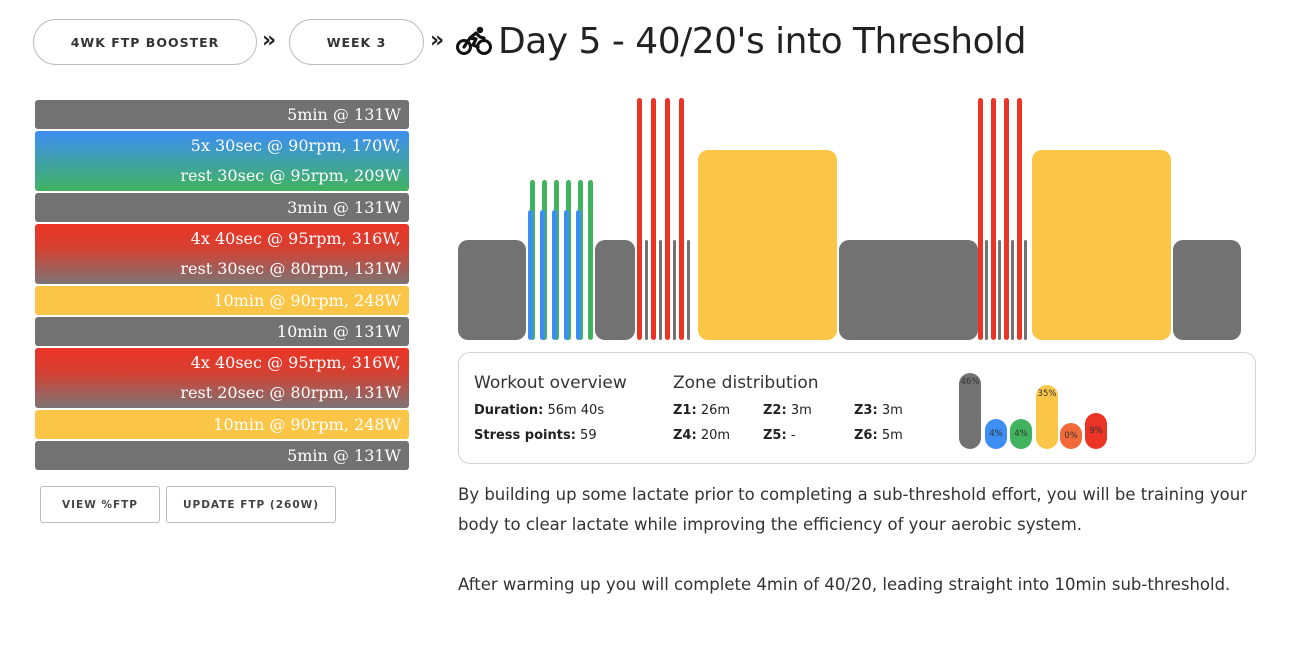 Image resolution: width=1299 pixels, height=661 pixels. I want to click on breadcrumb-program-button: 4WK FTP BOOSTER, so click(145, 42).